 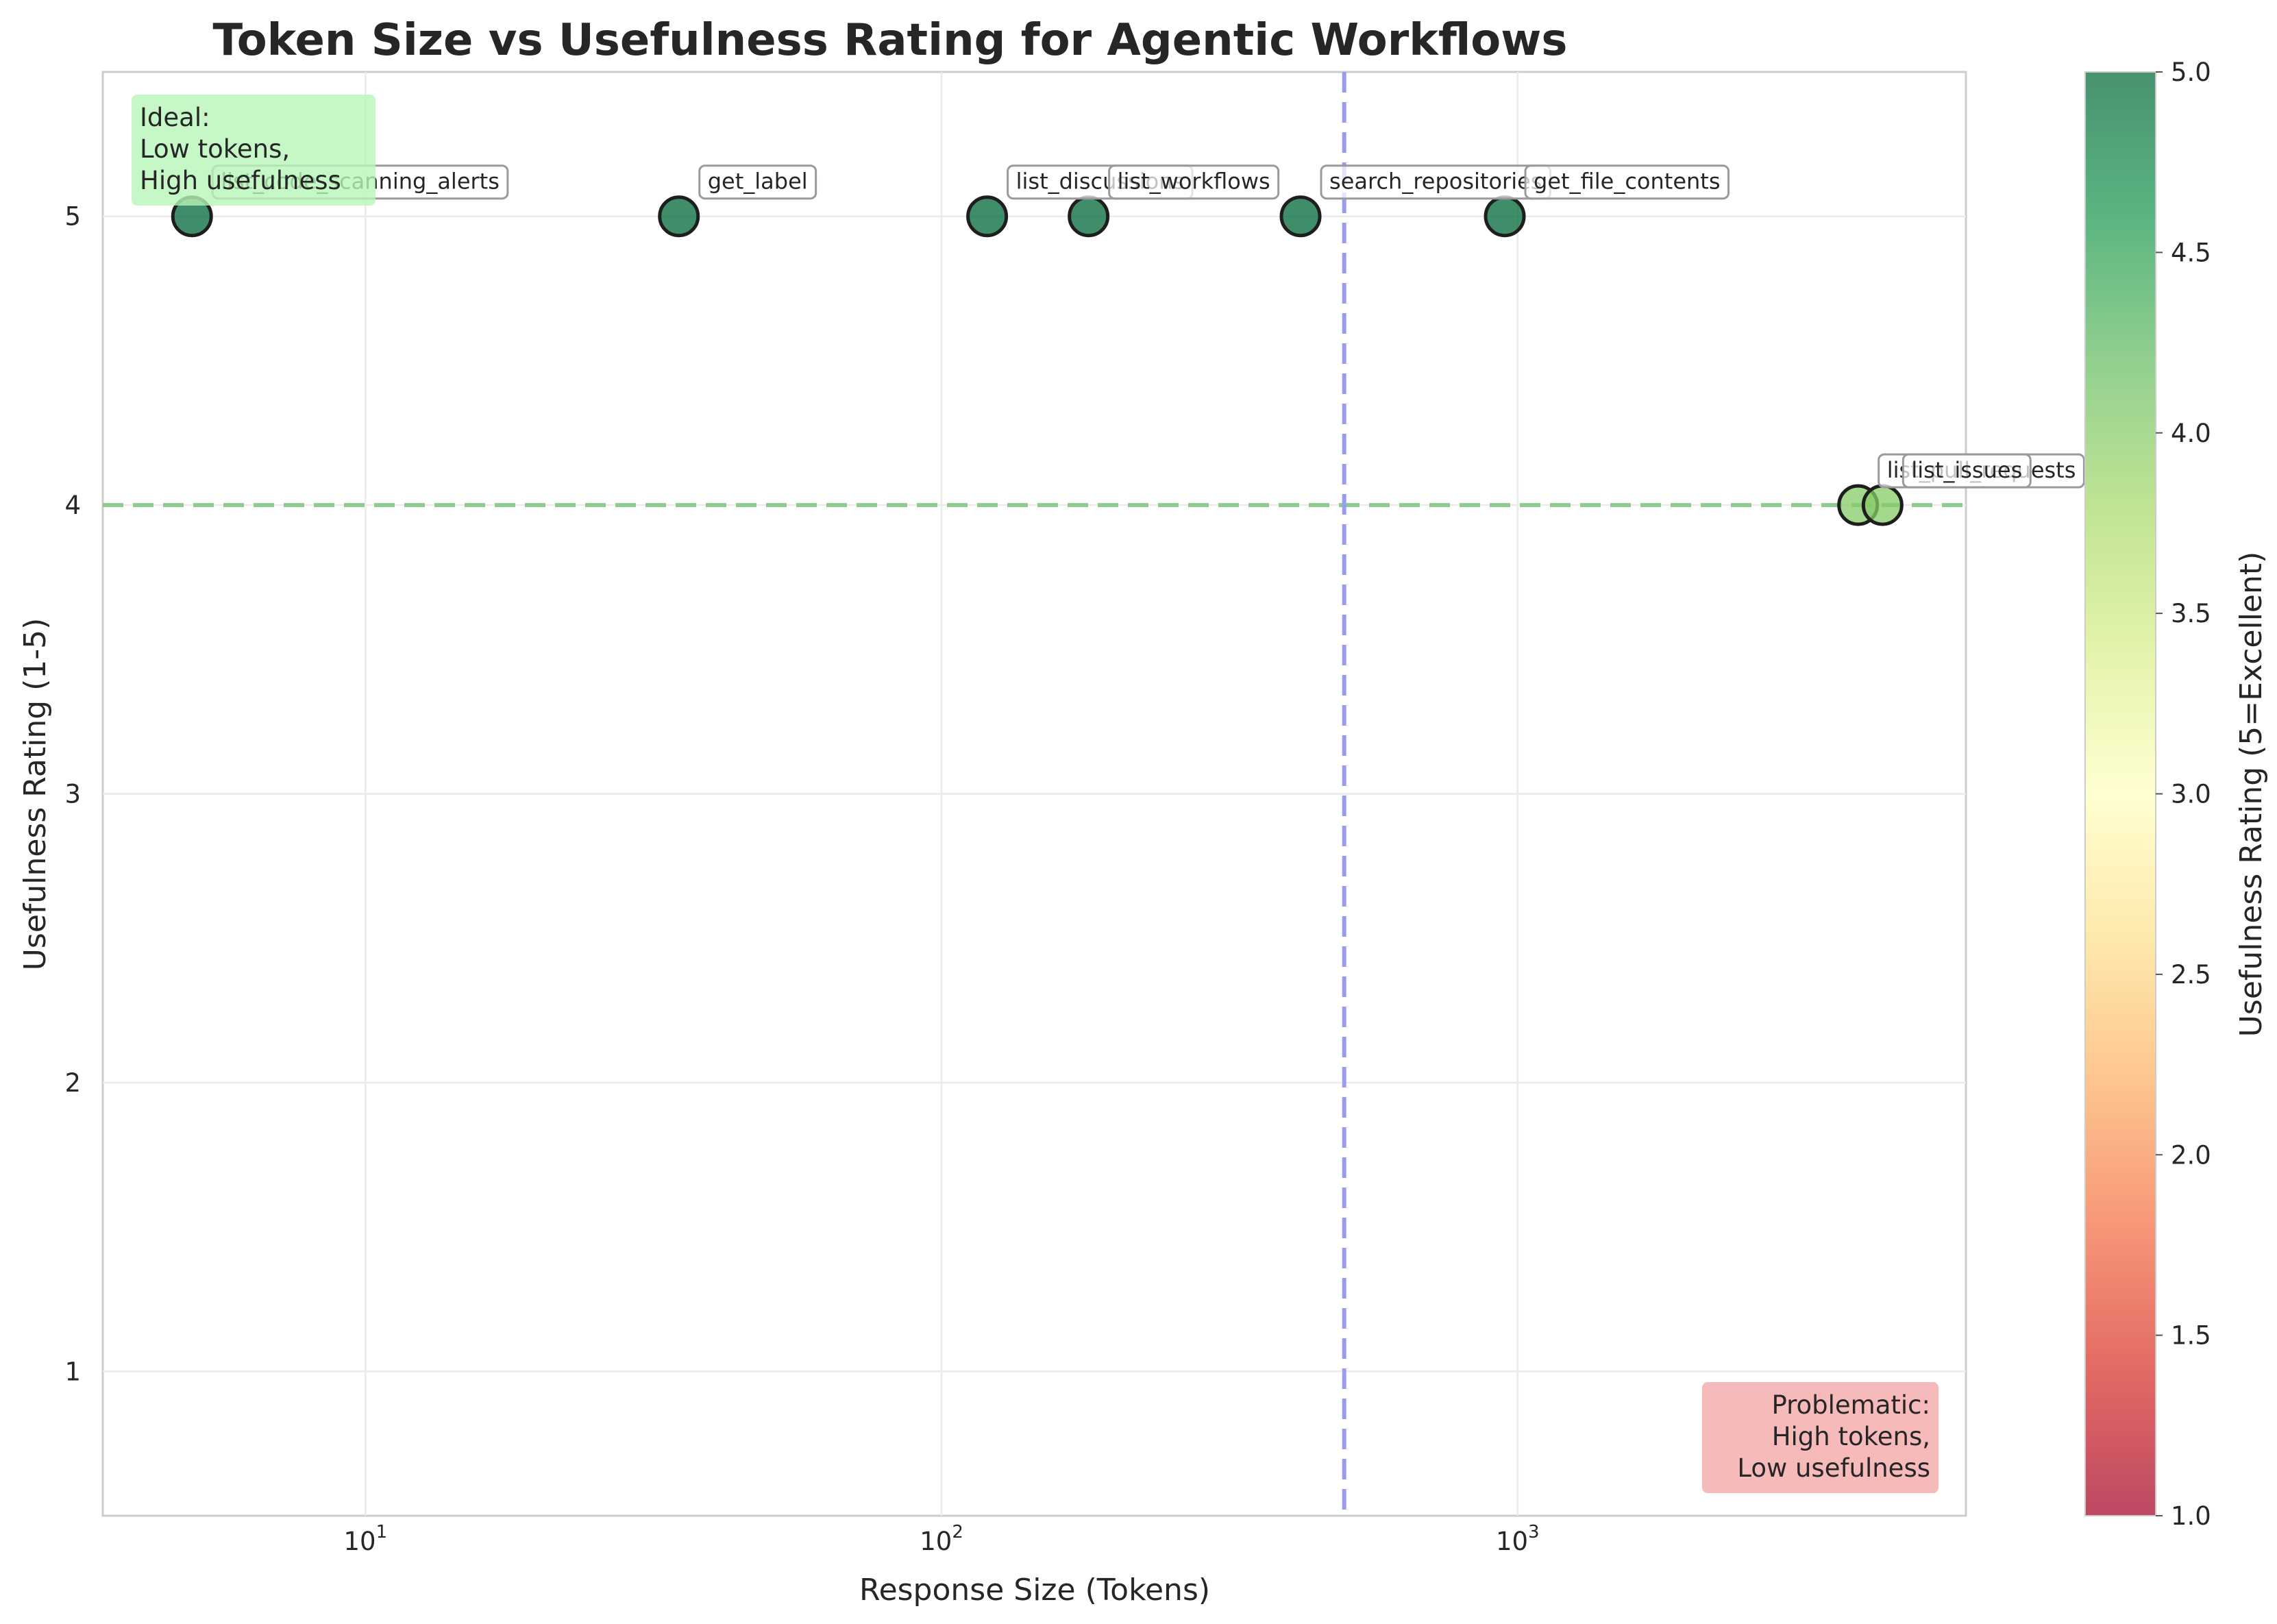 I want to click on point-label-text: search_repositories, so click(x=1435, y=182).